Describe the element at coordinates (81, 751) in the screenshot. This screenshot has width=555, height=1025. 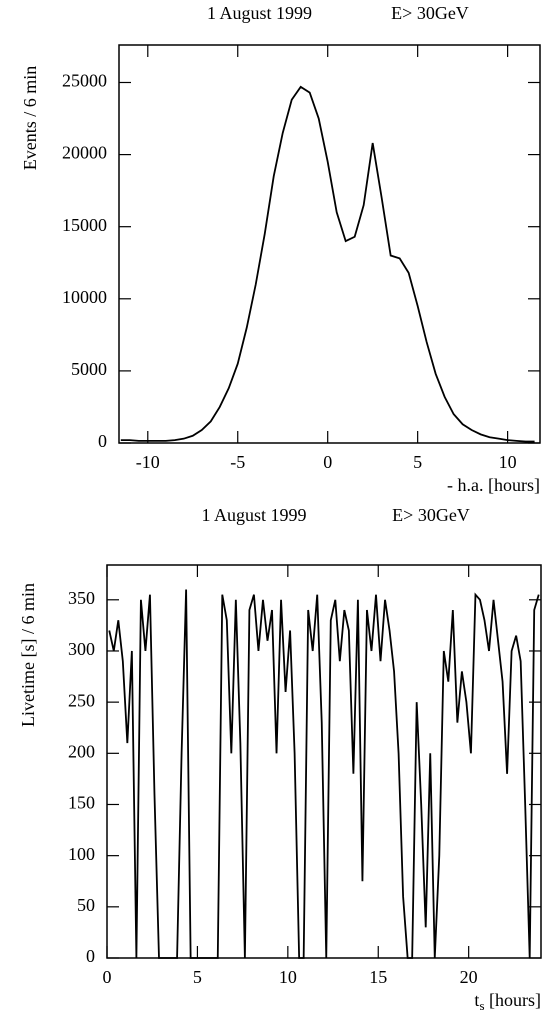
I see `y-tick-label: 200` at that location.